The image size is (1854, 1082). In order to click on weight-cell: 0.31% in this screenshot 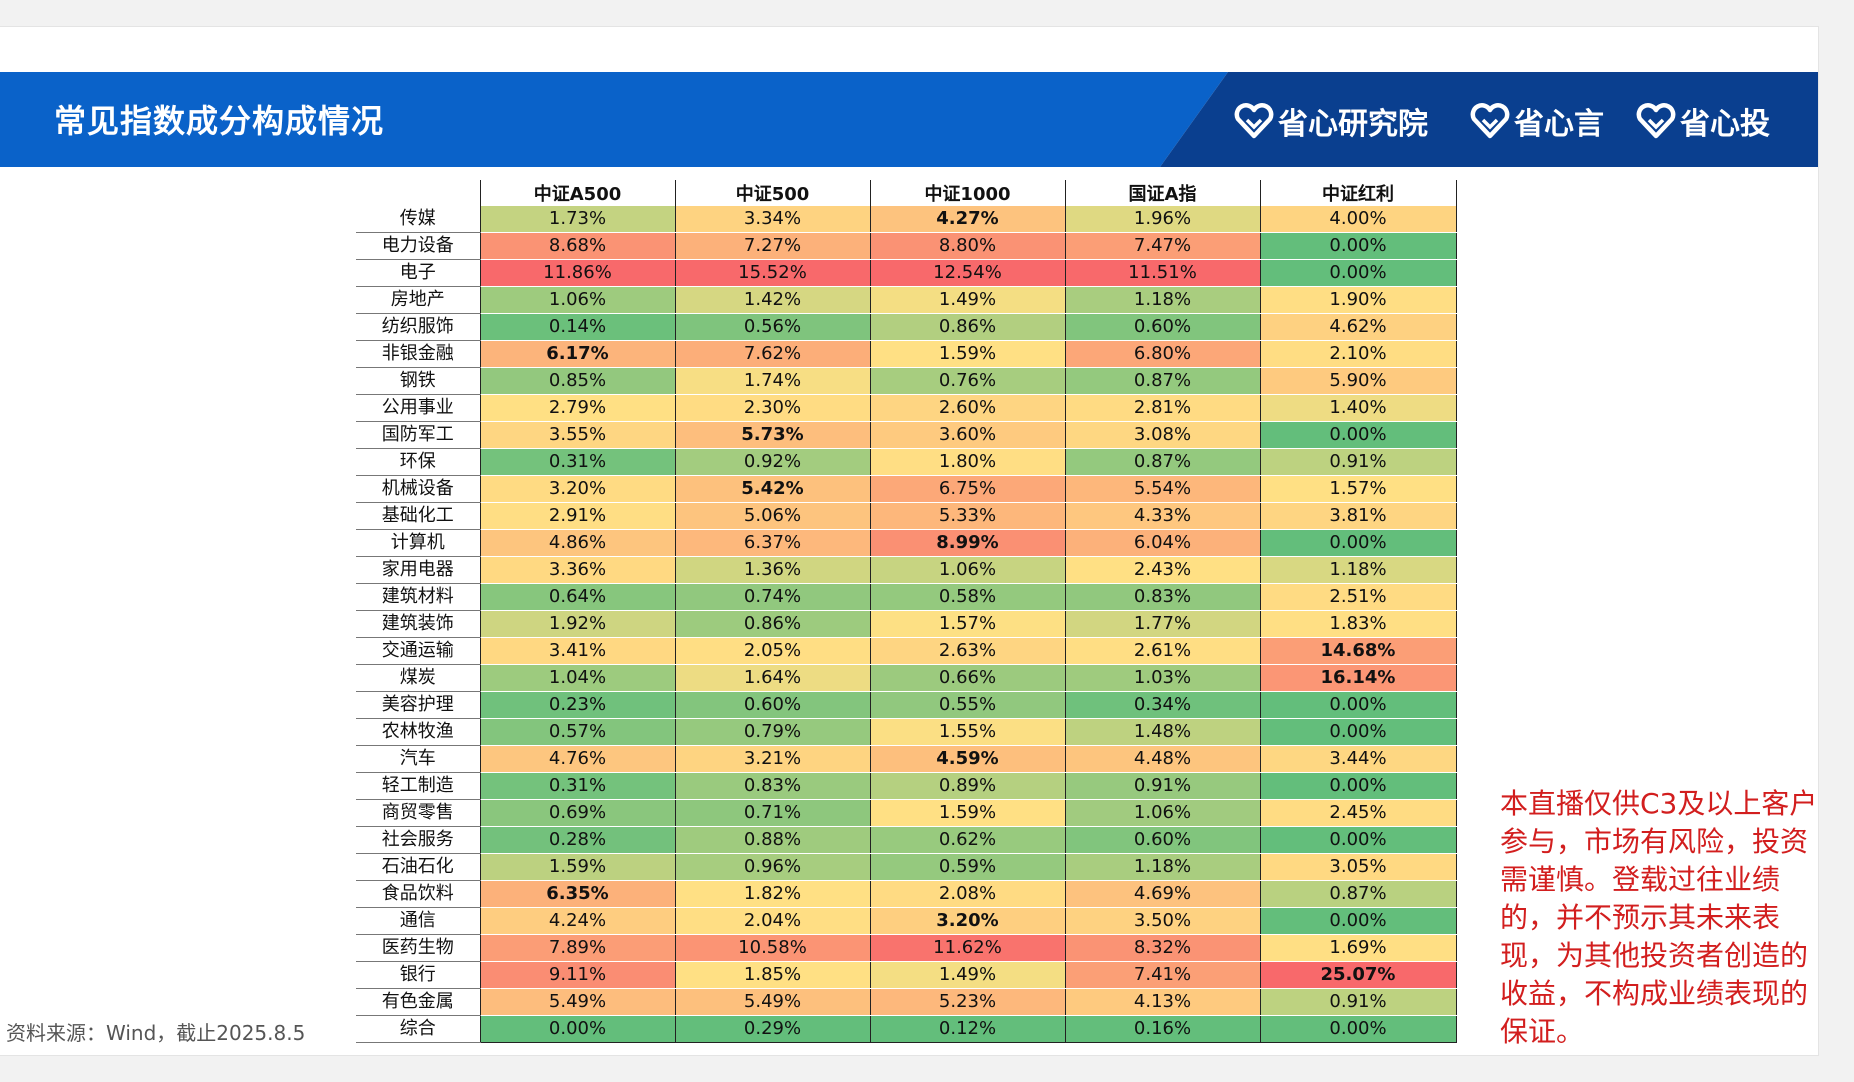, I will do `click(577, 786)`.